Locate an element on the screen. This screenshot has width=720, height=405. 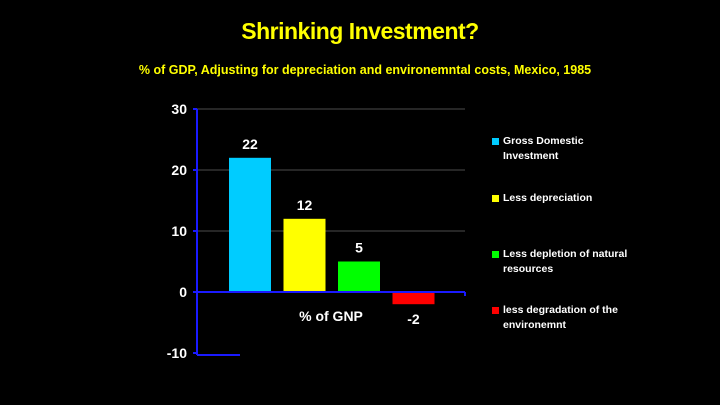
data-label: -2 is located at coordinates (413, 319).